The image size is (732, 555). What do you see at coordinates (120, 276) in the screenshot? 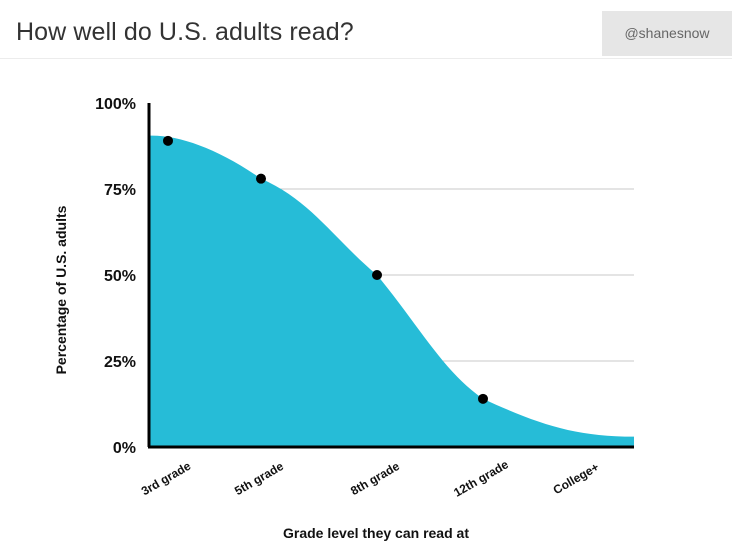
I see `y-tick-label: 50%` at bounding box center [120, 276].